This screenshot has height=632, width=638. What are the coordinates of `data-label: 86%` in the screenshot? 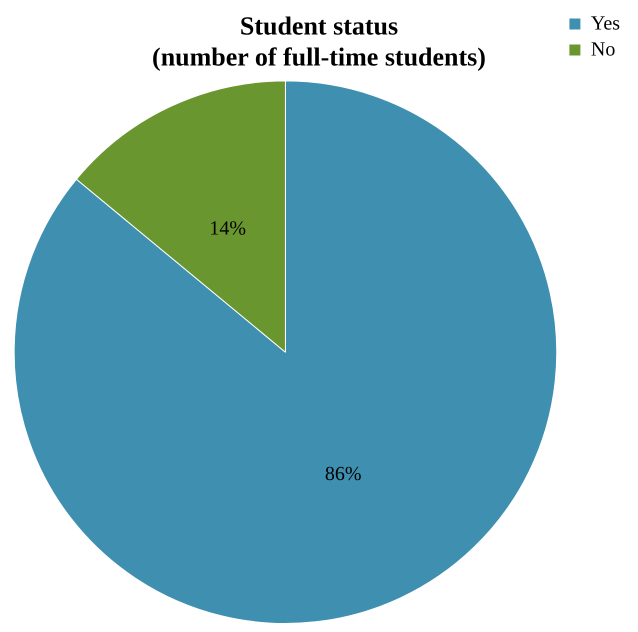 It's located at (343, 474).